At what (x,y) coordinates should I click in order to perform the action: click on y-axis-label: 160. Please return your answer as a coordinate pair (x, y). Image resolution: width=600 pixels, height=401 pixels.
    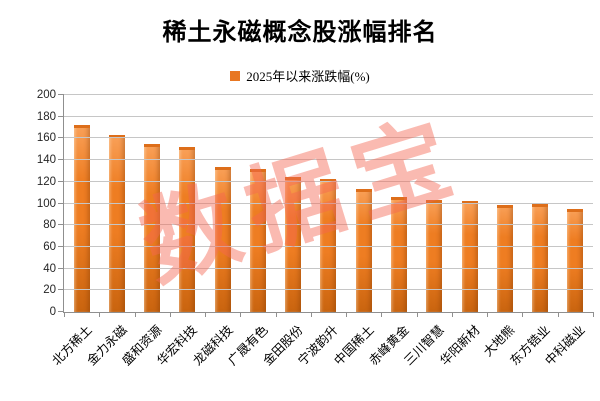
    Looking at the image, I should click on (46, 138).